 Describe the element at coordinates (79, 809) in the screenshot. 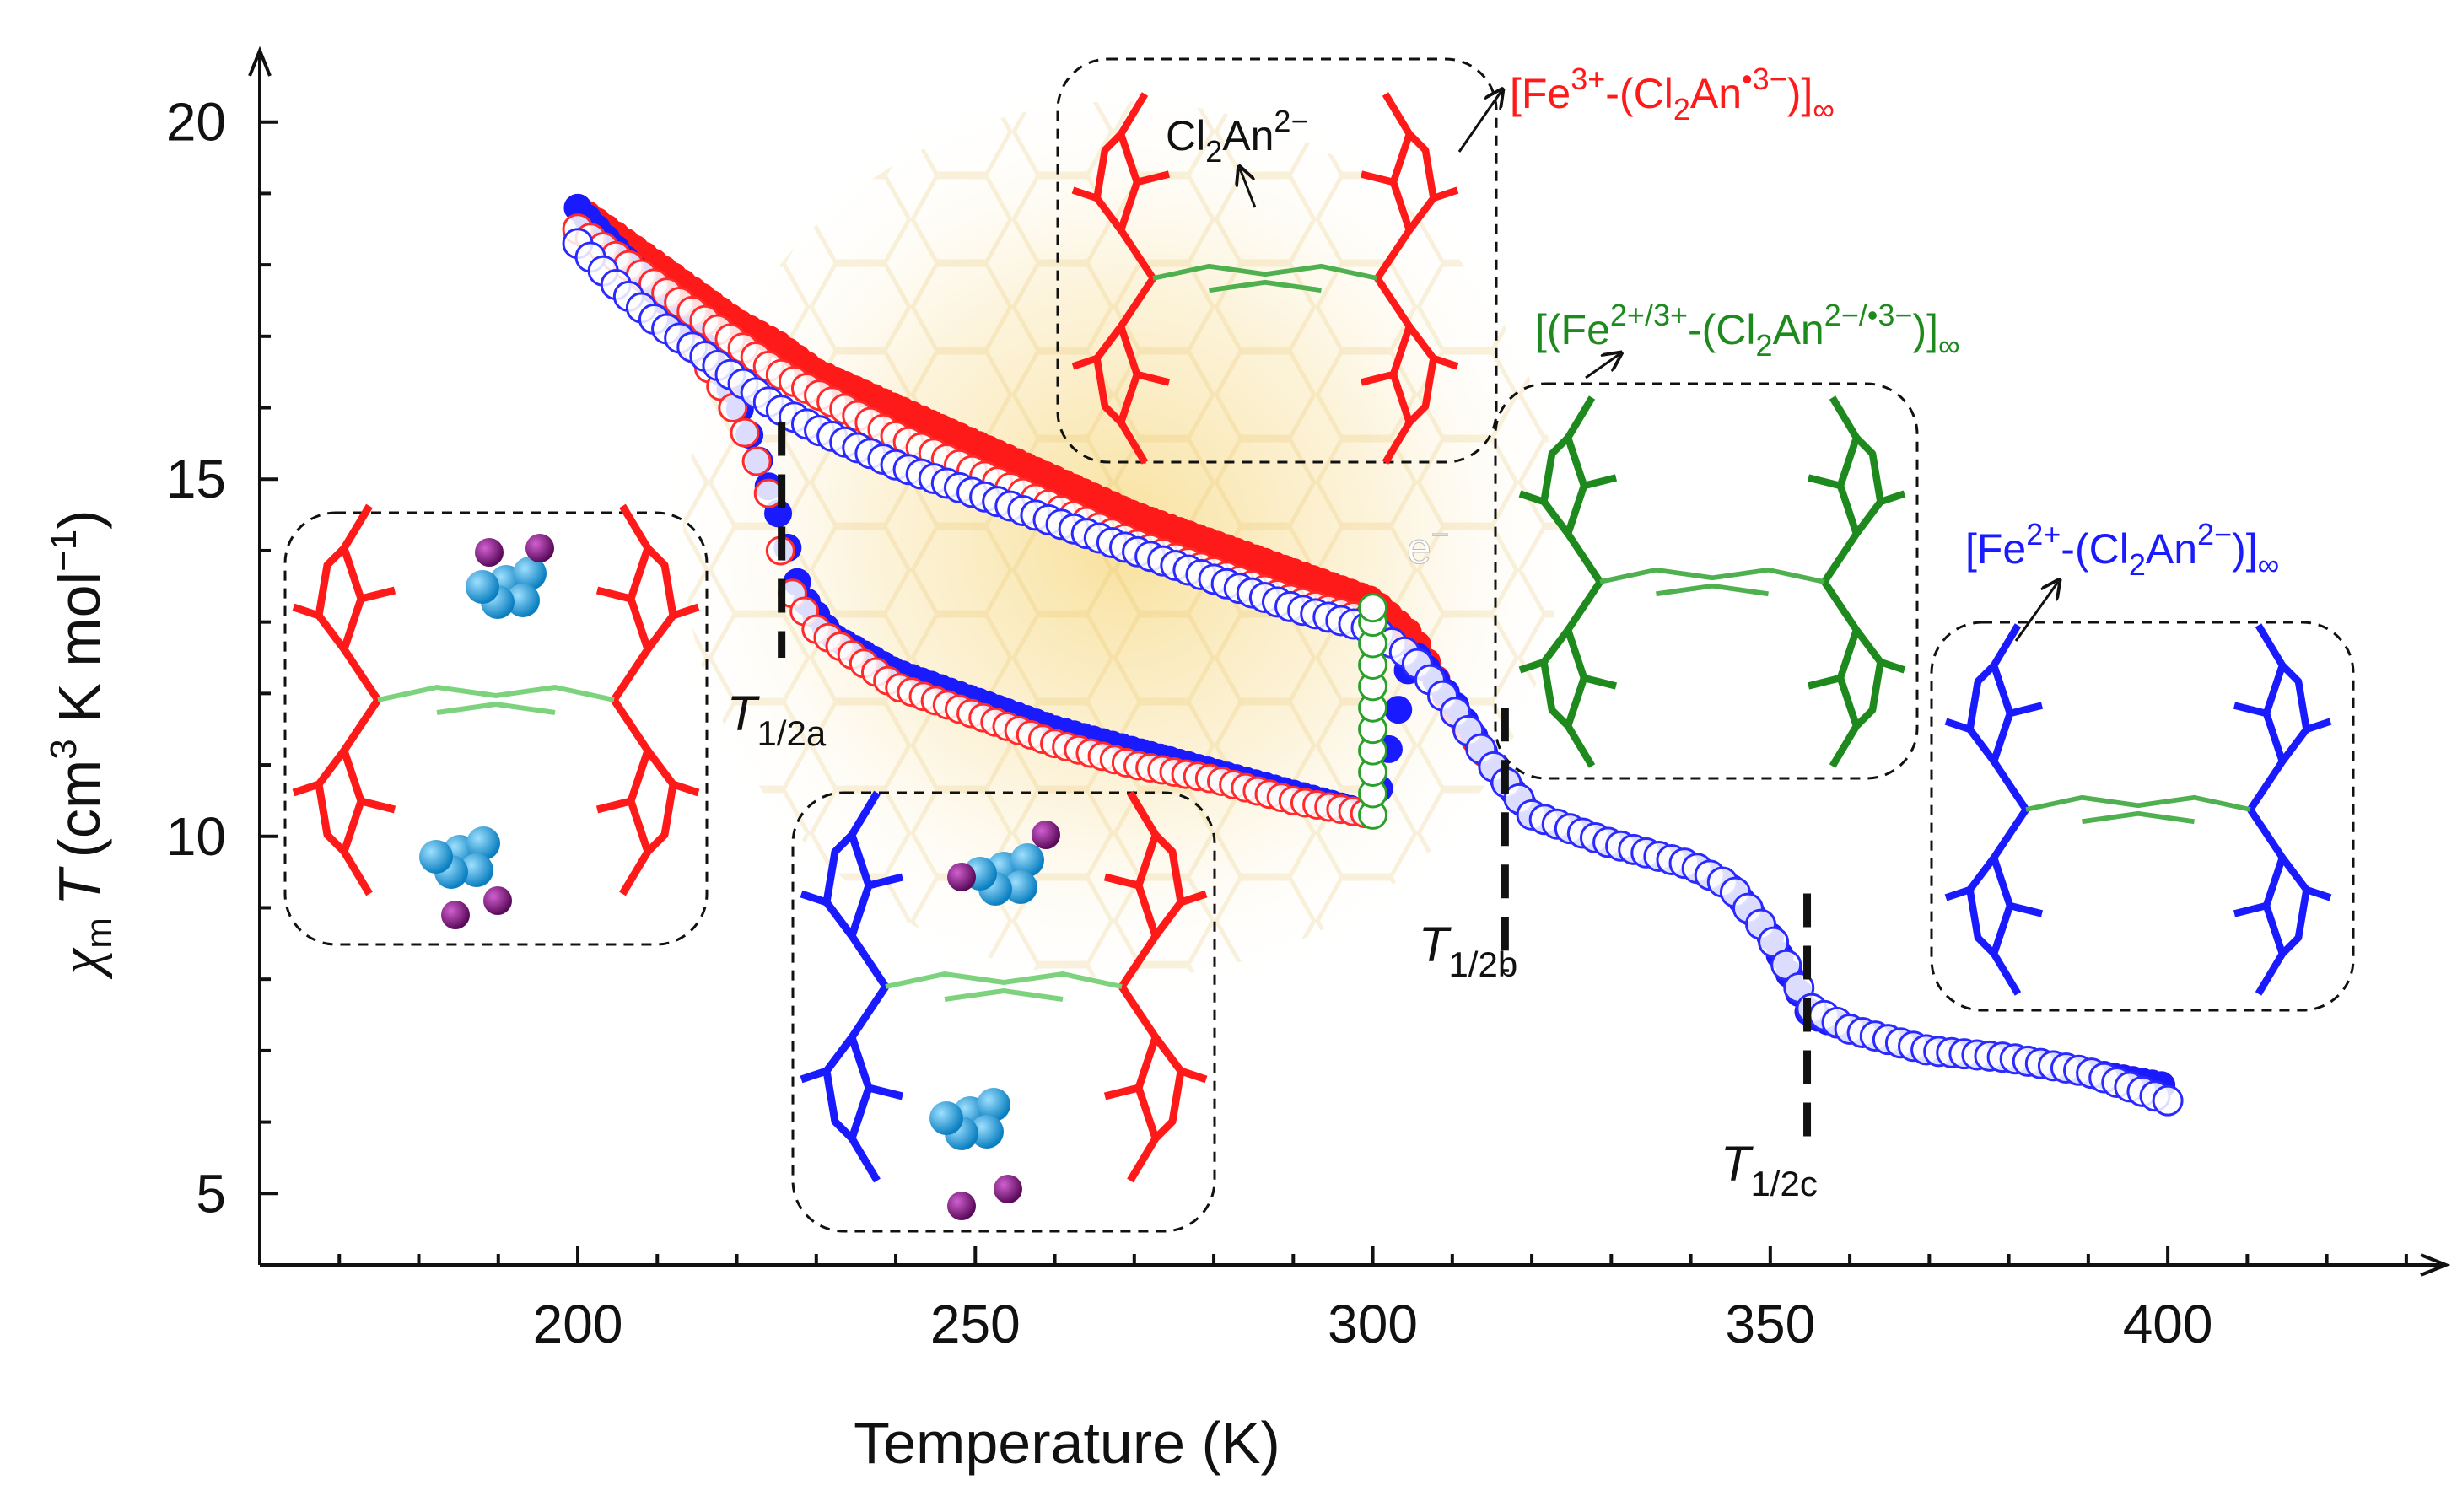

I see `y-title-unit-open: (cm` at that location.